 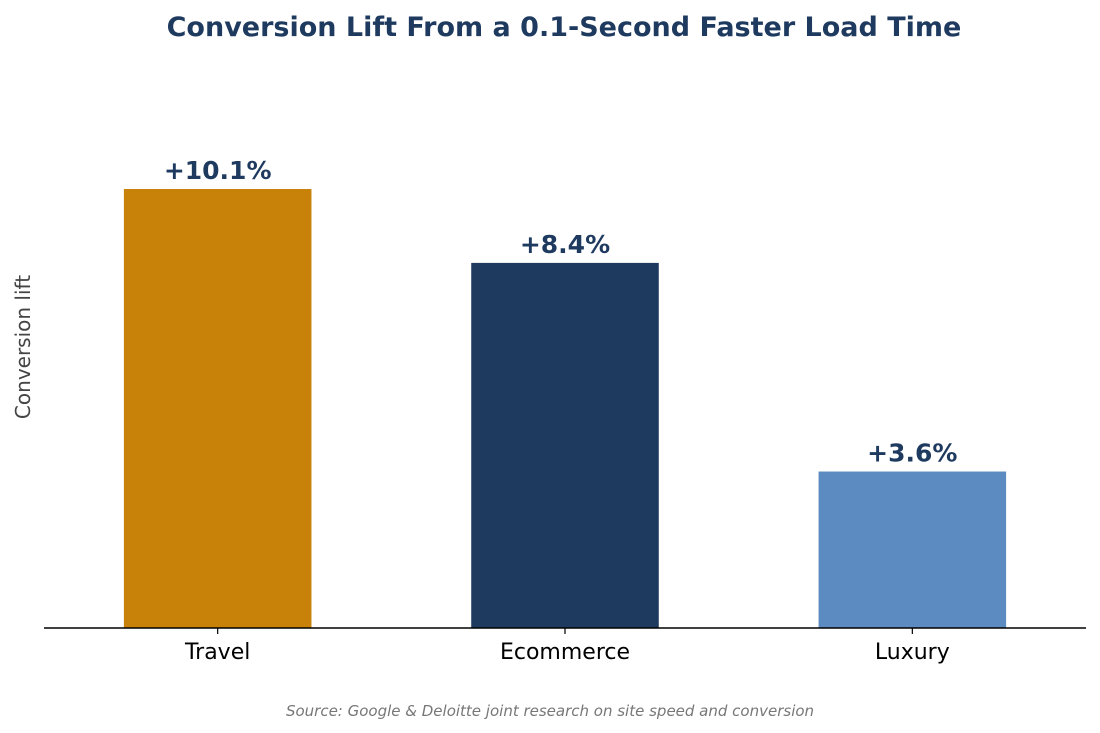 I want to click on y-axis-label: Conversion lift, so click(x=23, y=347).